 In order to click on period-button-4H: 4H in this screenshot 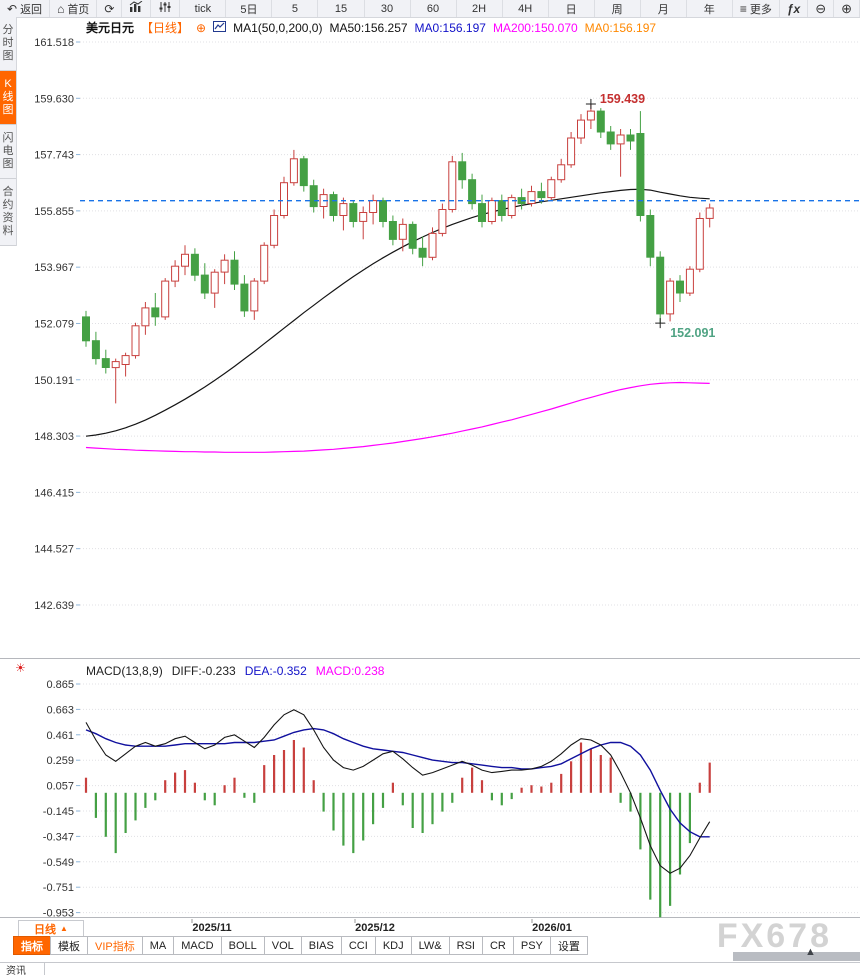, I will do `click(526, 8)`.